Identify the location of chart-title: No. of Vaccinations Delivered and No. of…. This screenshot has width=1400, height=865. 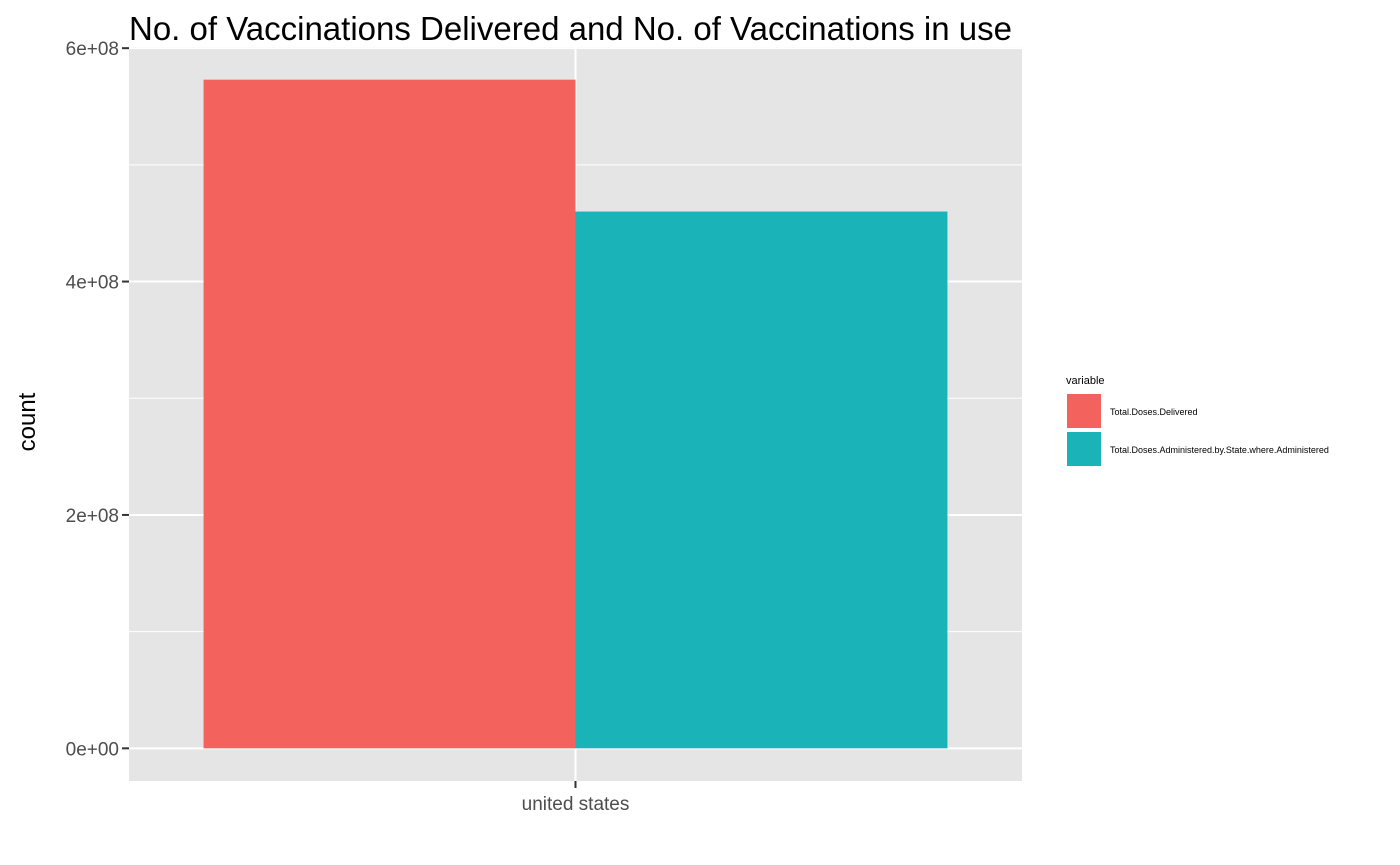
(570, 28).